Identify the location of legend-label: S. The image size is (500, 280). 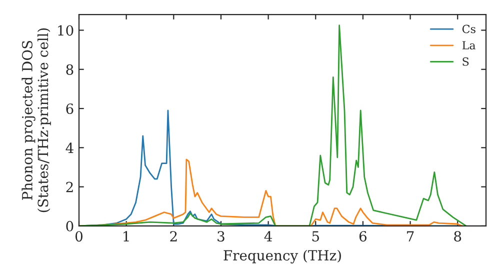
(465, 61).